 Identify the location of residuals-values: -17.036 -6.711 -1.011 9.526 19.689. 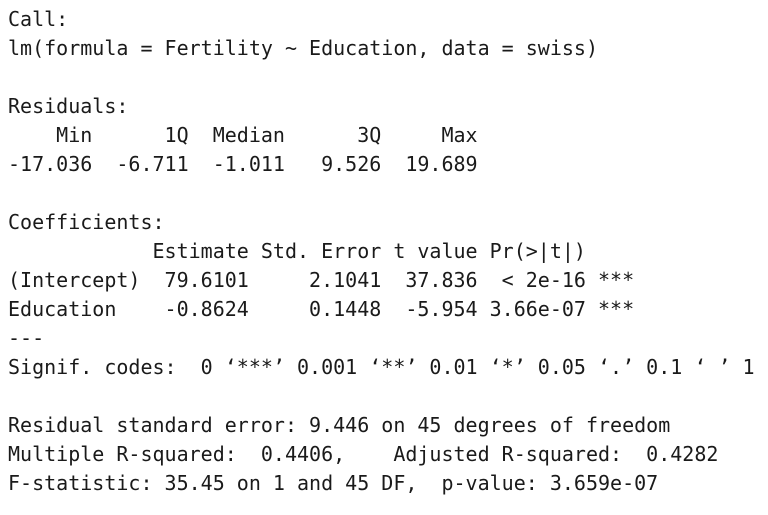
(243, 164).